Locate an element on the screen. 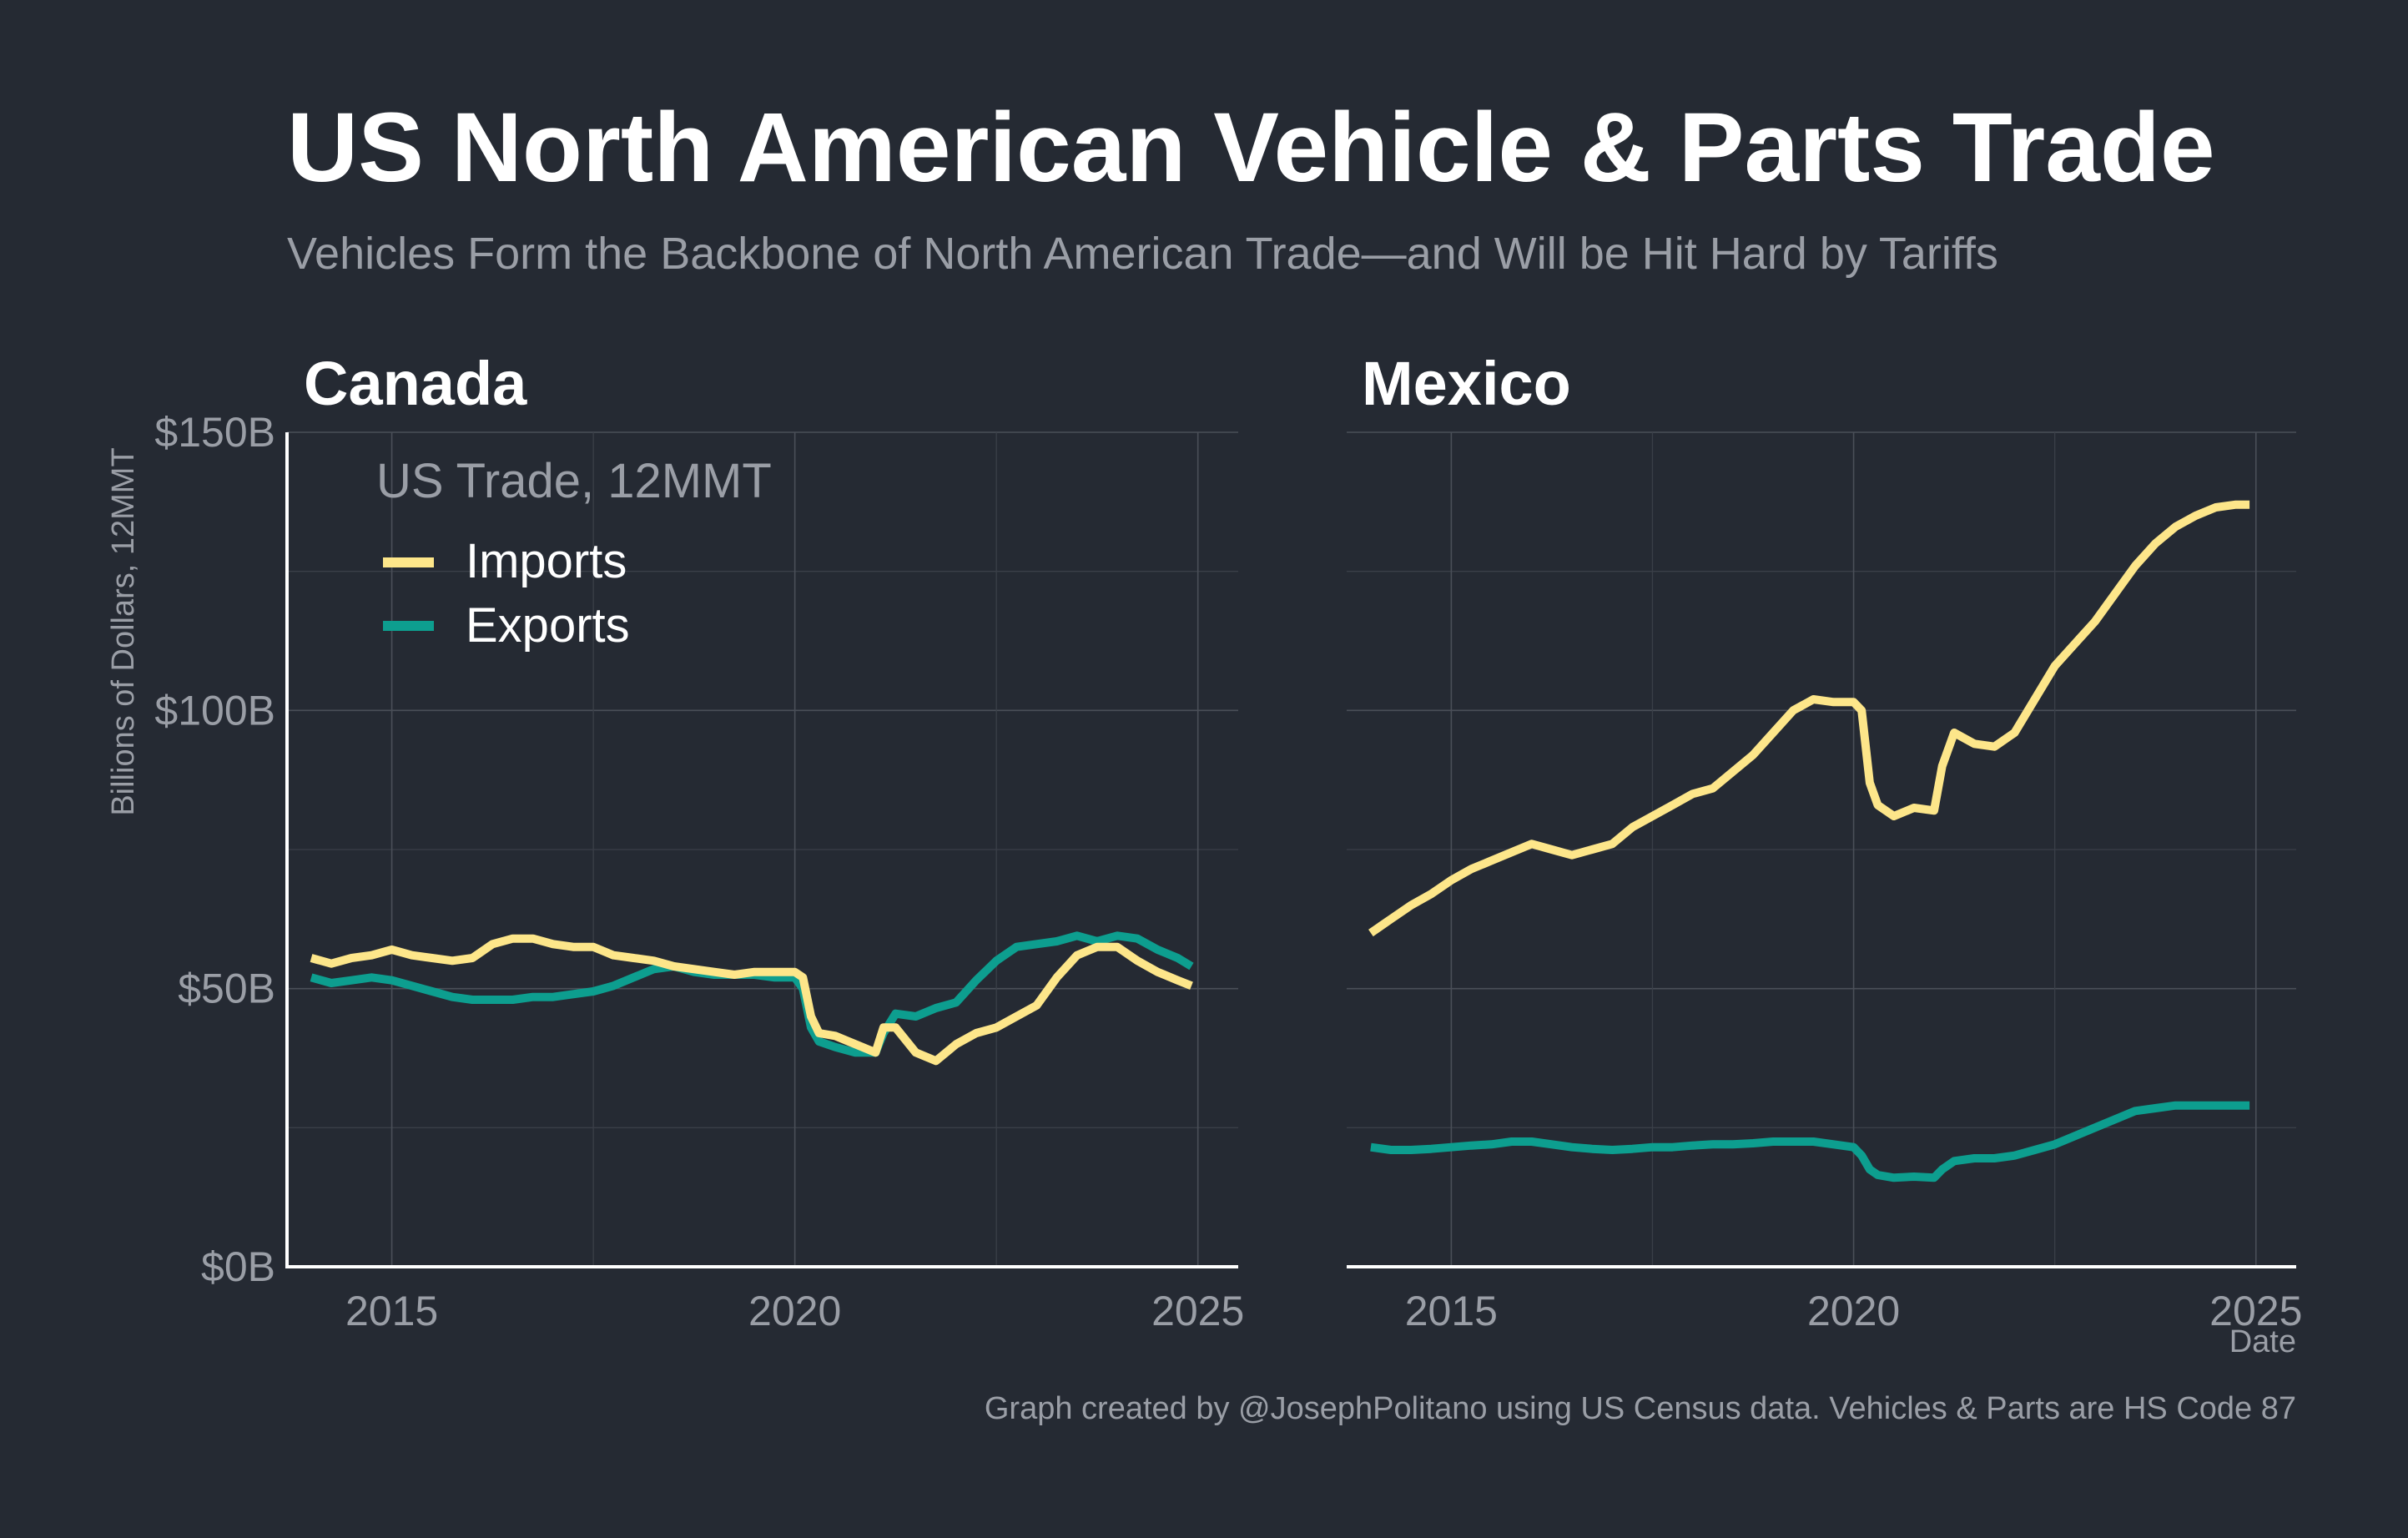 Image resolution: width=2408 pixels, height=1538 pixels. legend: US Trade, 12MMT Imports Exports is located at coordinates (574, 553).